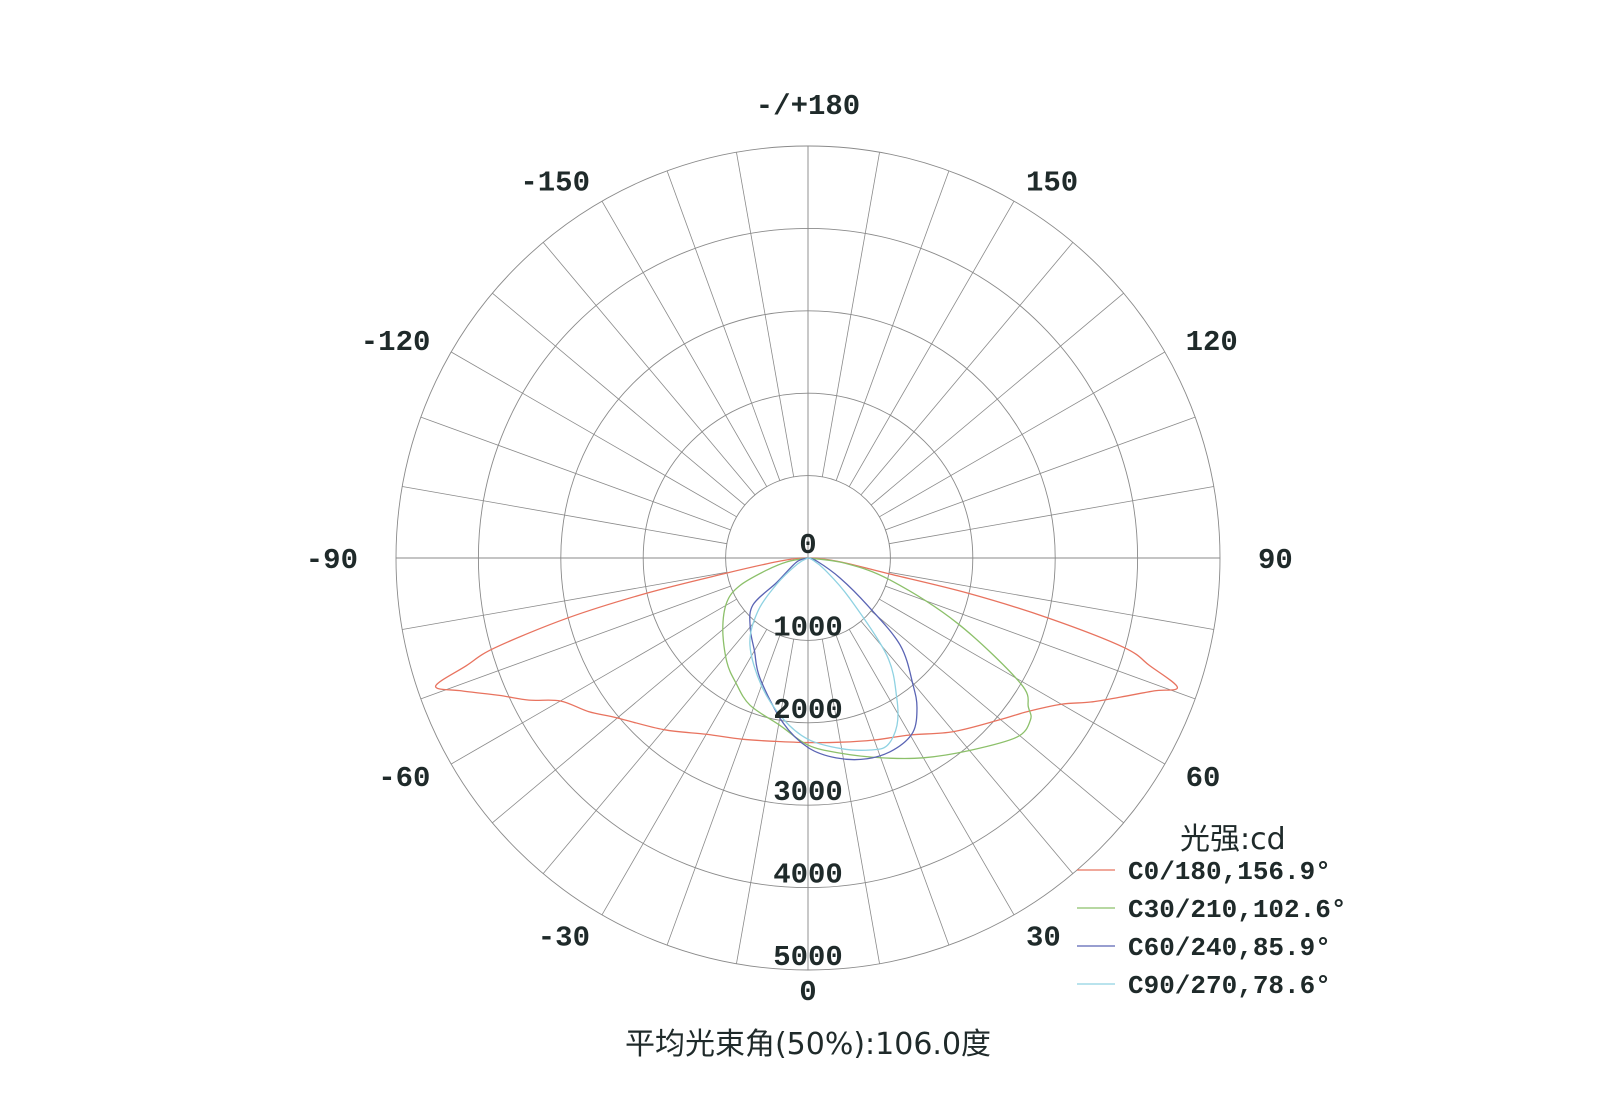 The image size is (1600, 1107). What do you see at coordinates (808, 106) in the screenshot?
I see `angle-tick-label: -/+180` at bounding box center [808, 106].